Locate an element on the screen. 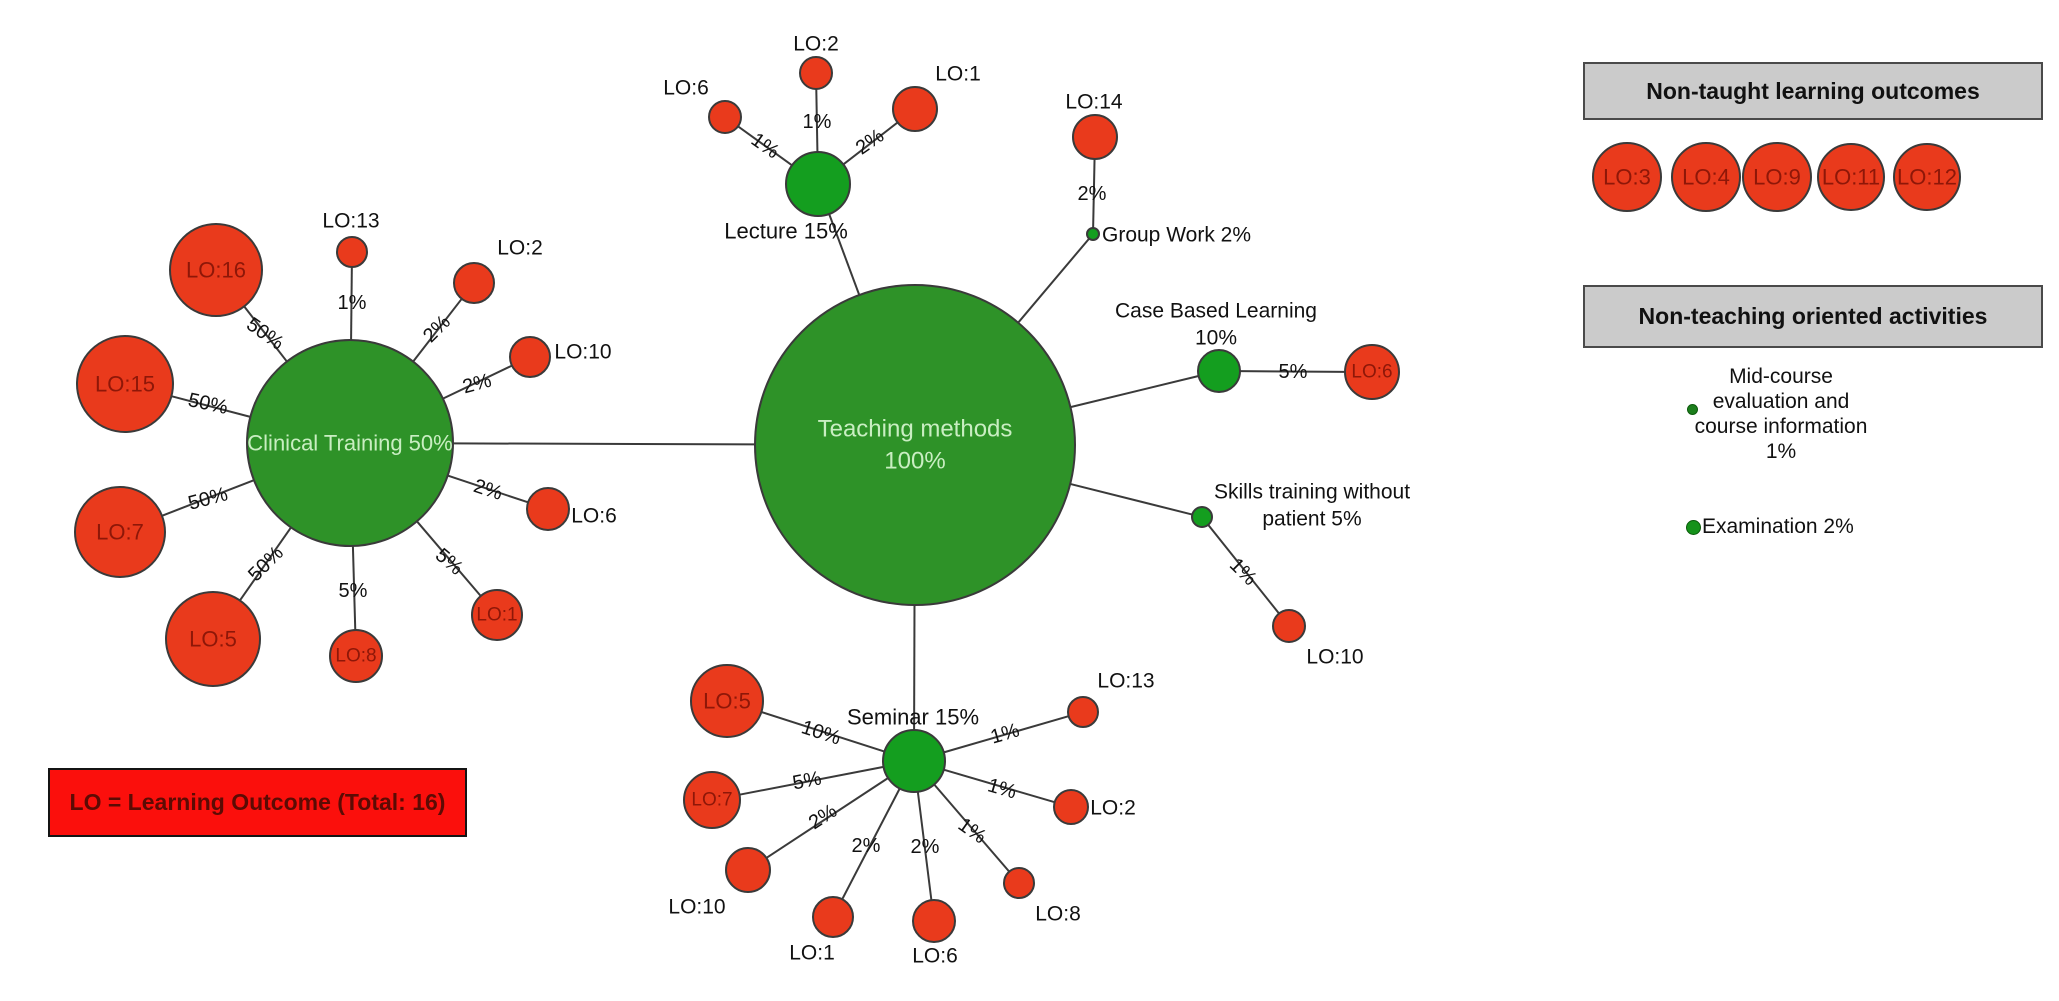 This screenshot has width=2059, height=1001. lo-node-c15 is located at coordinates (125, 384).